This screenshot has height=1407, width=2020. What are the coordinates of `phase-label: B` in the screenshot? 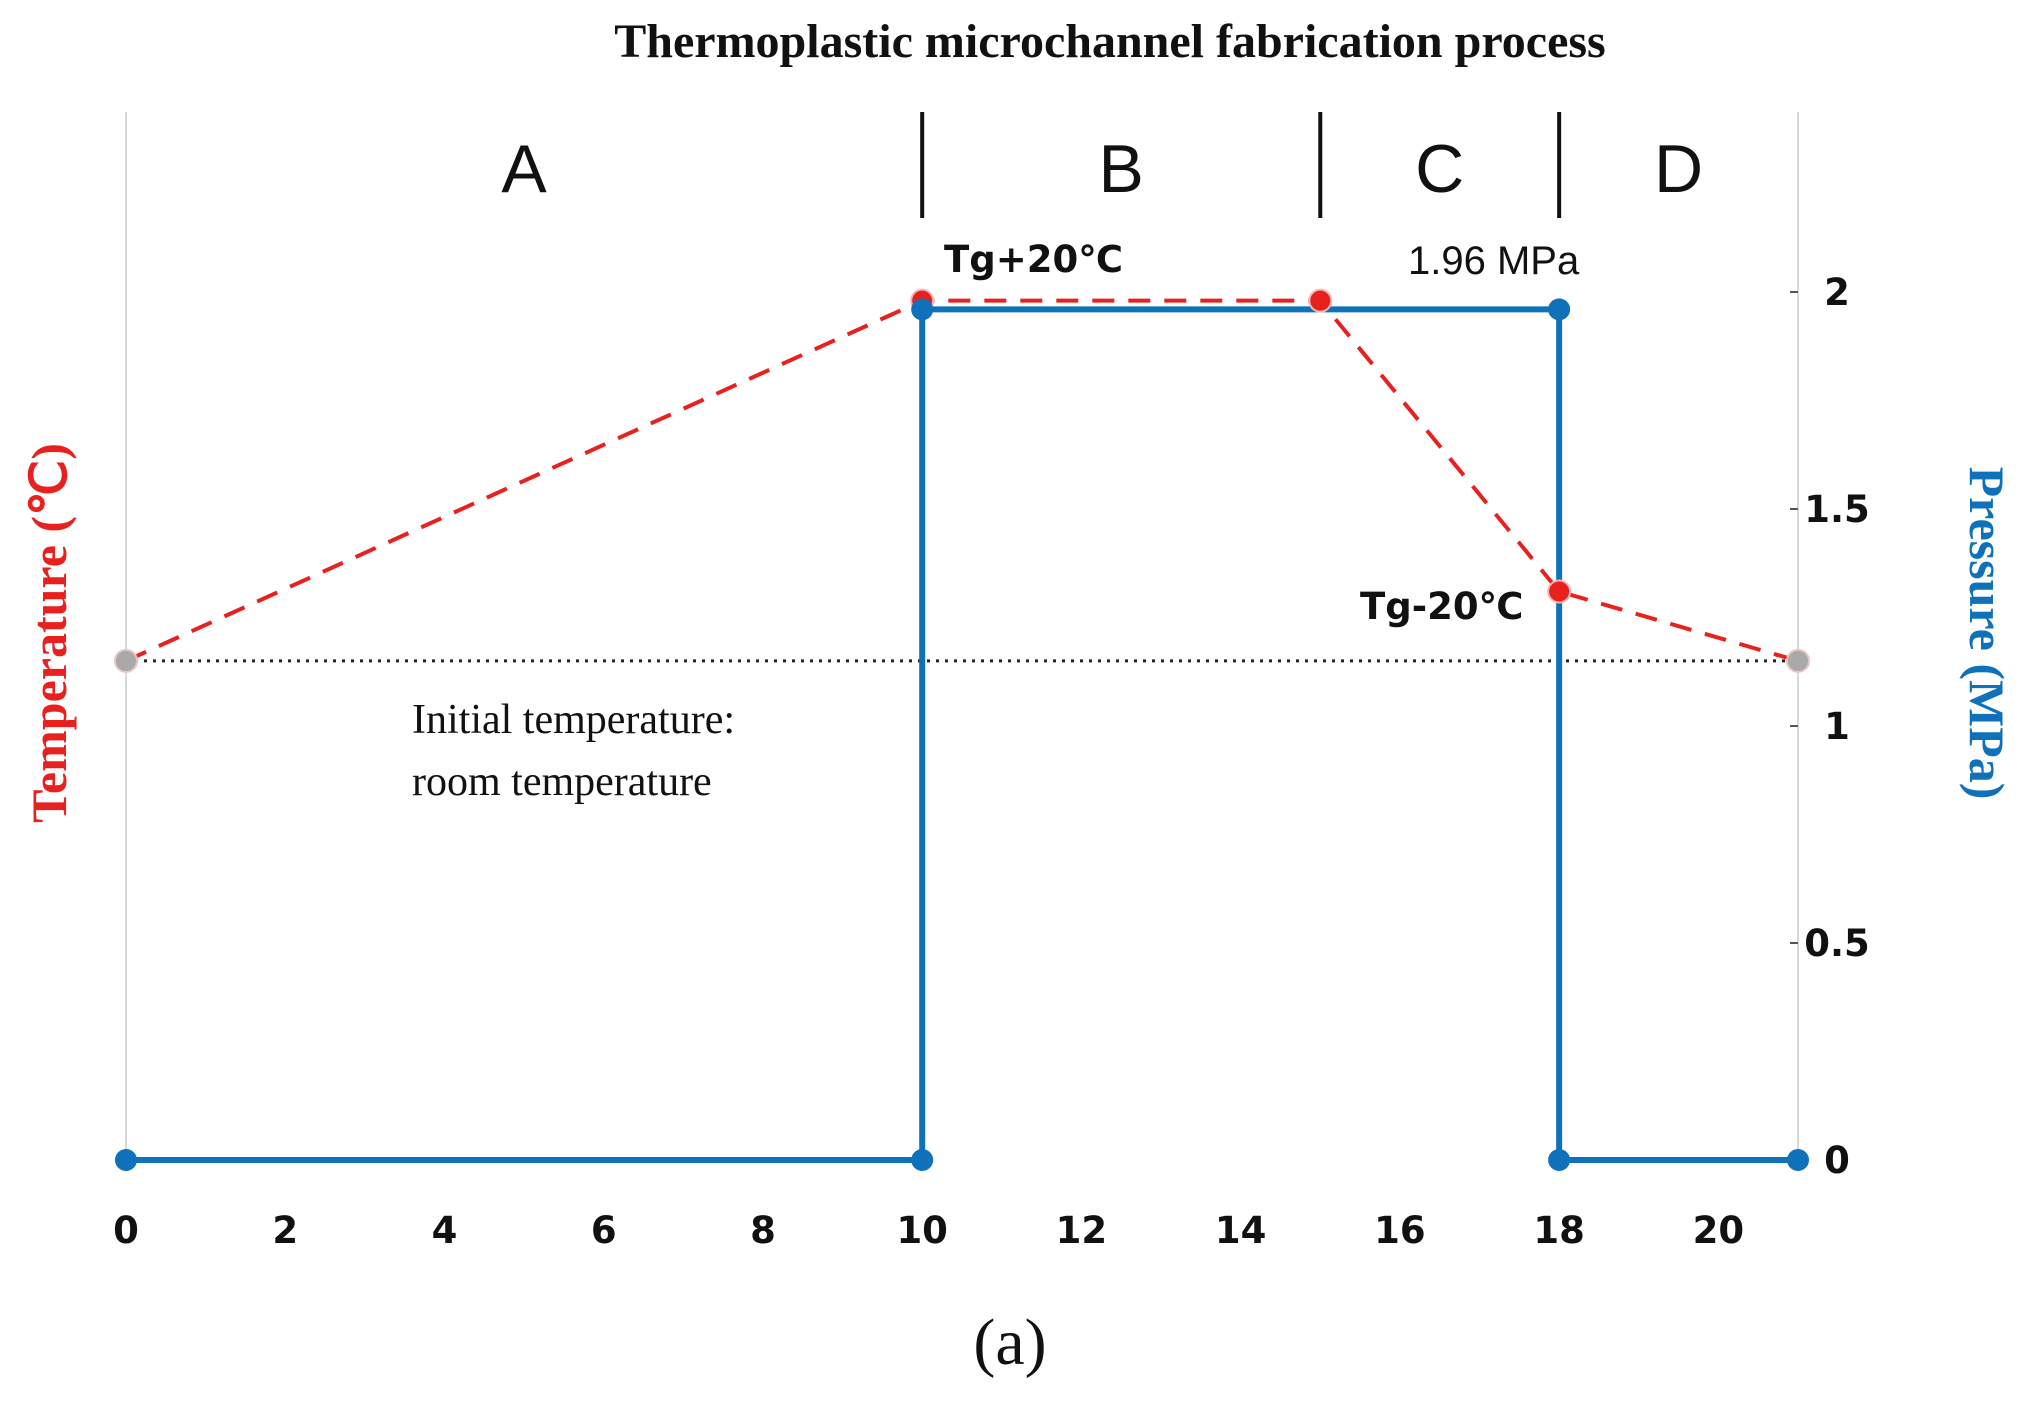 It's located at (1121, 169).